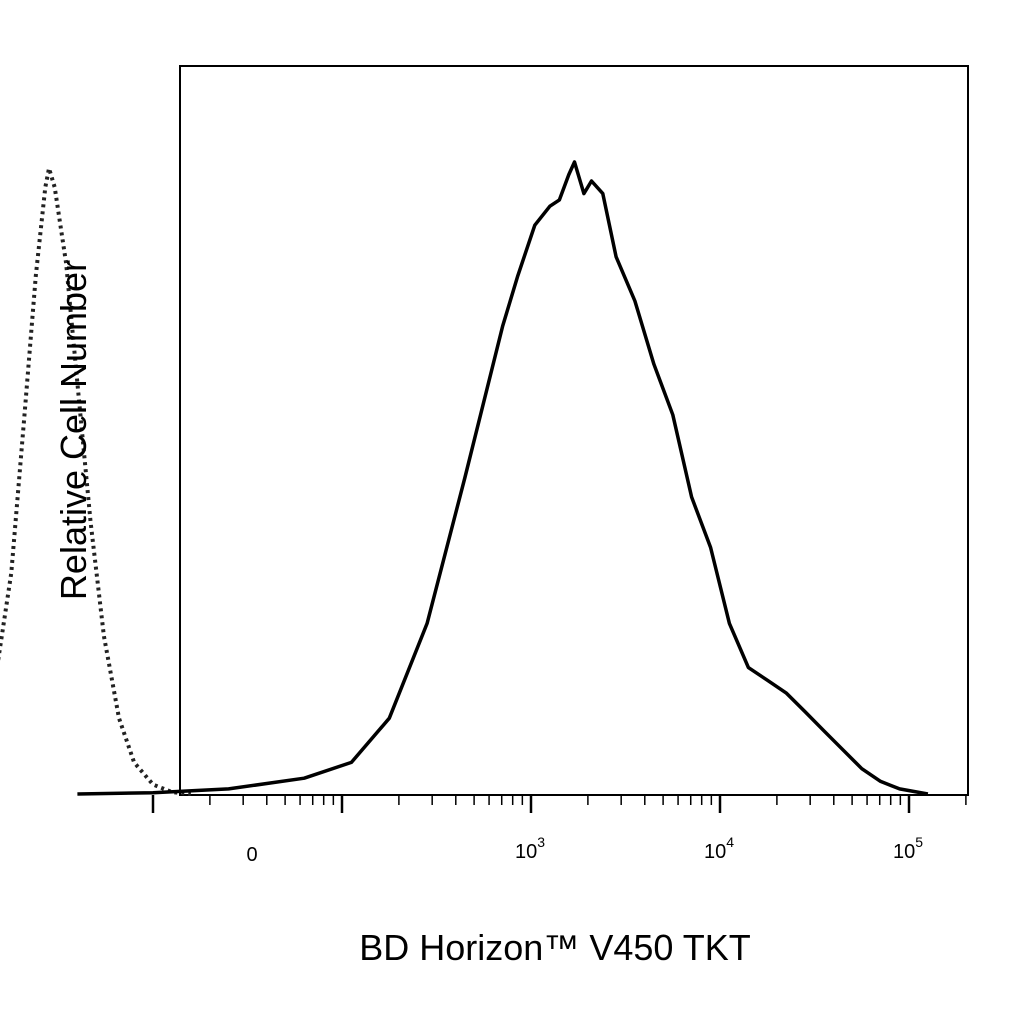 This screenshot has height=1024, width=1024. Describe the element at coordinates (719, 848) in the screenshot. I see `x-tick-label-10000: 10⁴` at that location.